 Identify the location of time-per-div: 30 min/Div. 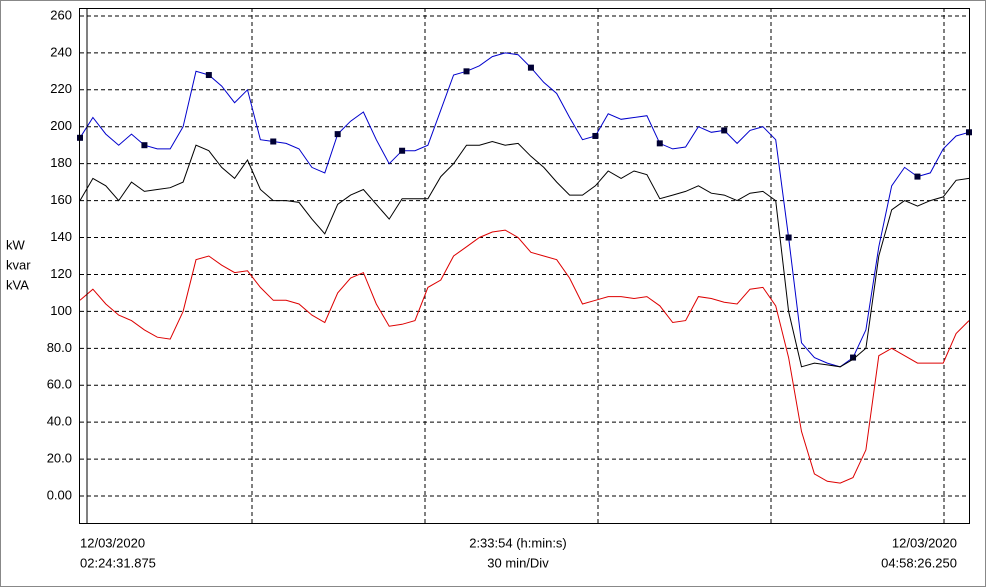
(518, 562).